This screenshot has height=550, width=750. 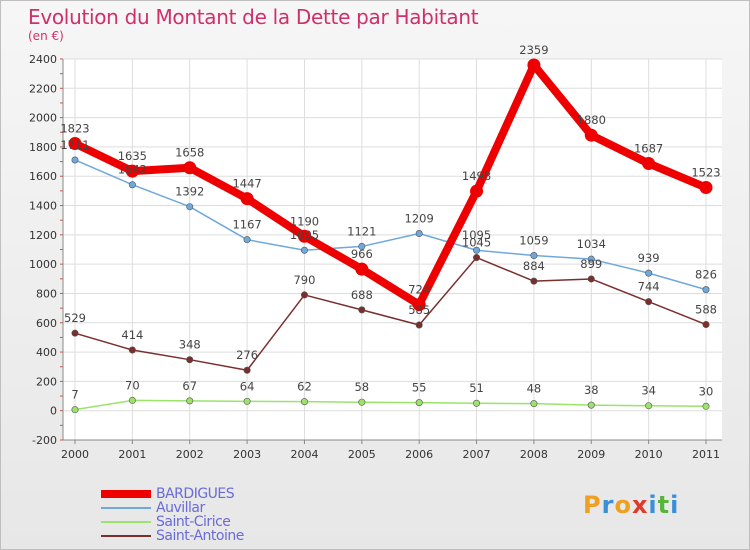 I want to click on data-label: 588, so click(x=706, y=310).